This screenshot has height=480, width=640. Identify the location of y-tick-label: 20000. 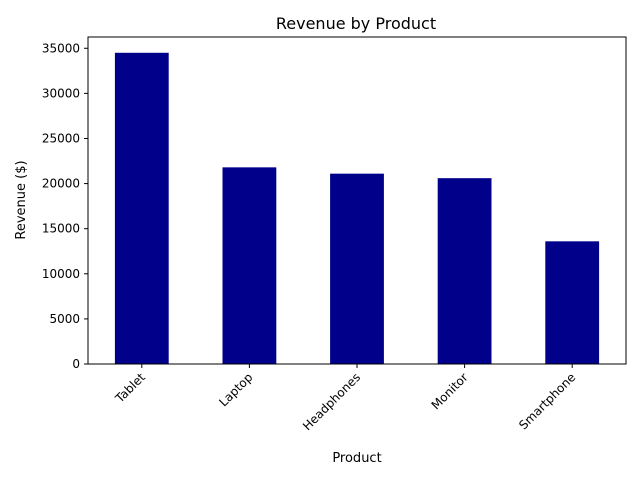
(61, 184).